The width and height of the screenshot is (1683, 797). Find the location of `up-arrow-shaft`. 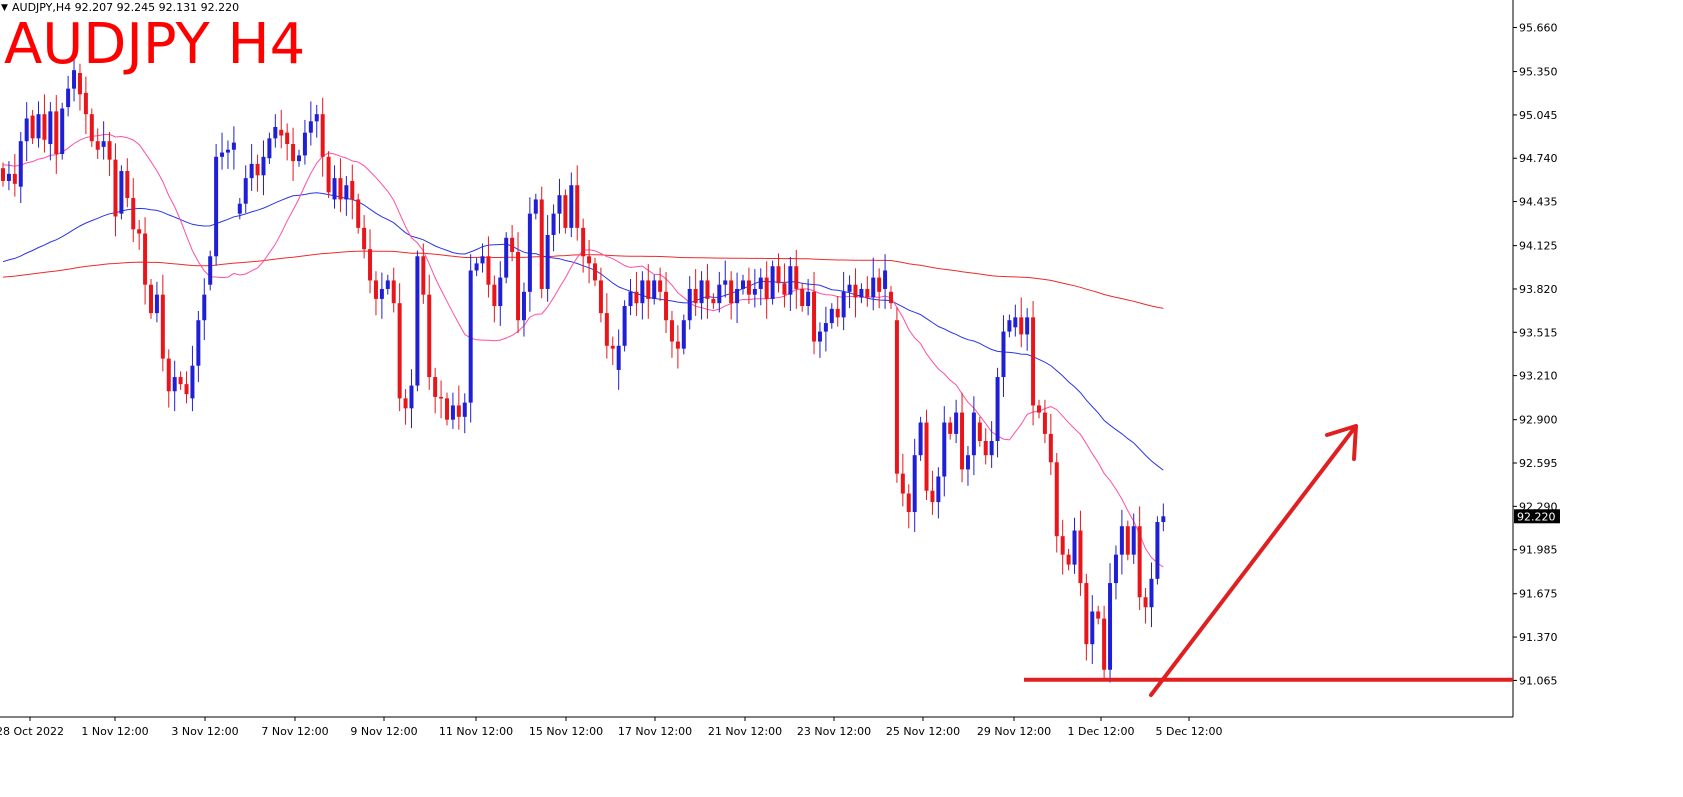

up-arrow-shaft is located at coordinates (1253, 560).